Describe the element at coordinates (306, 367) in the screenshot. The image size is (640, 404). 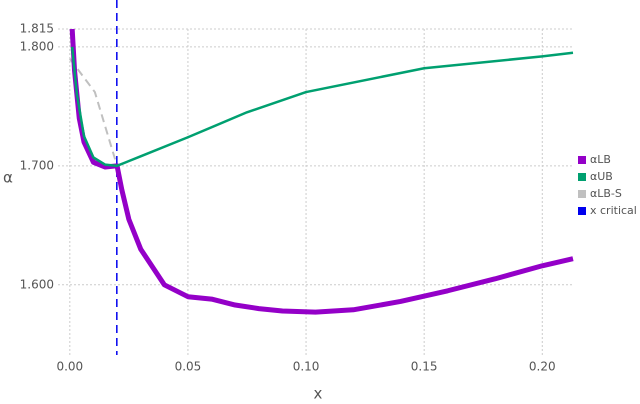
I see `x-tick-label: 0.10` at that location.